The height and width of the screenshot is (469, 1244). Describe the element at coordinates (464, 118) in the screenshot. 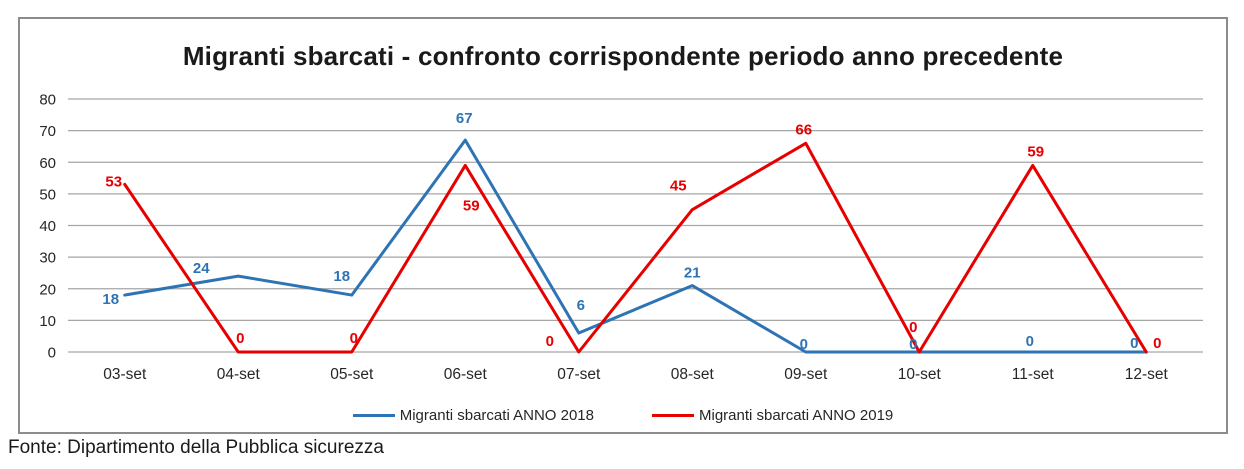

I see `data-label-anno-2018: 67` at that location.